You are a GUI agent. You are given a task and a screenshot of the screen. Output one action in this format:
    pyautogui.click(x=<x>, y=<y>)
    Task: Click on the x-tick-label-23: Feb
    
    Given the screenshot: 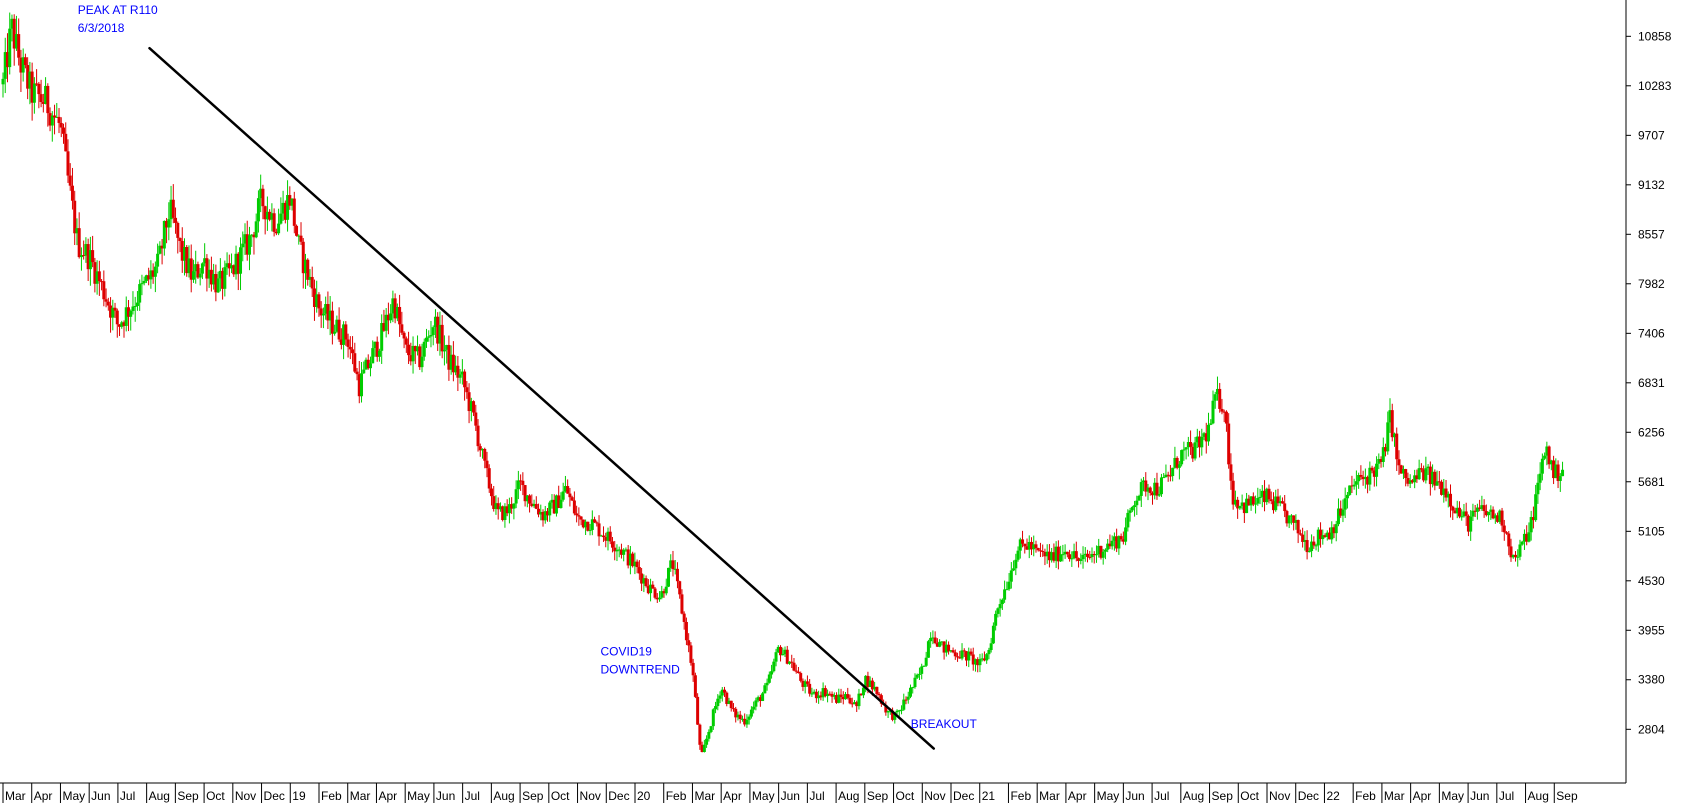 What is the action you would take?
    pyautogui.click(x=676, y=796)
    